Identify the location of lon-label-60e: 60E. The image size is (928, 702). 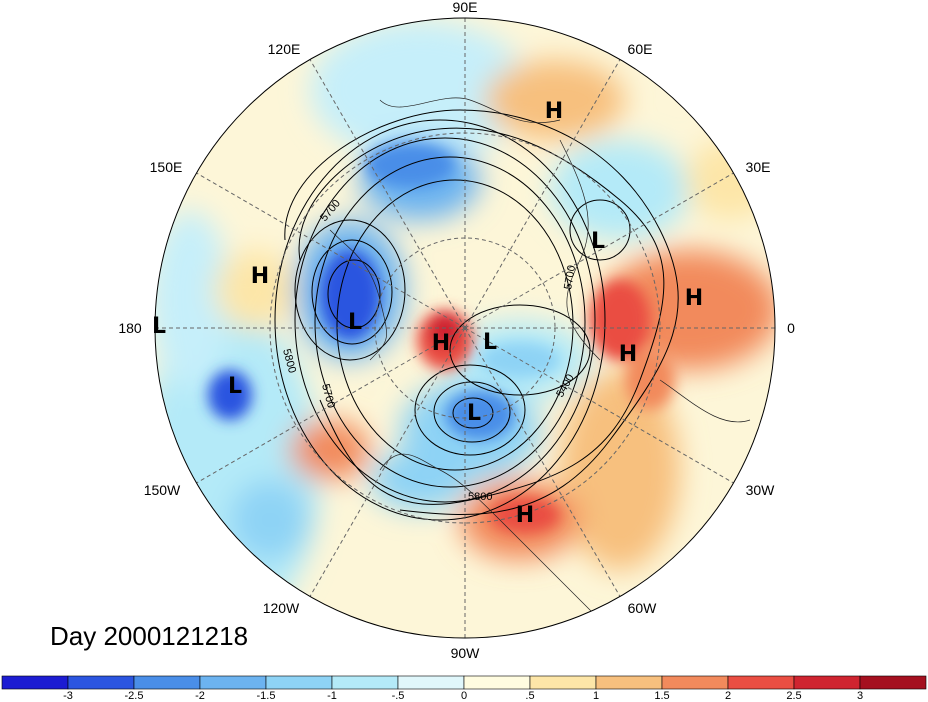
(640, 49).